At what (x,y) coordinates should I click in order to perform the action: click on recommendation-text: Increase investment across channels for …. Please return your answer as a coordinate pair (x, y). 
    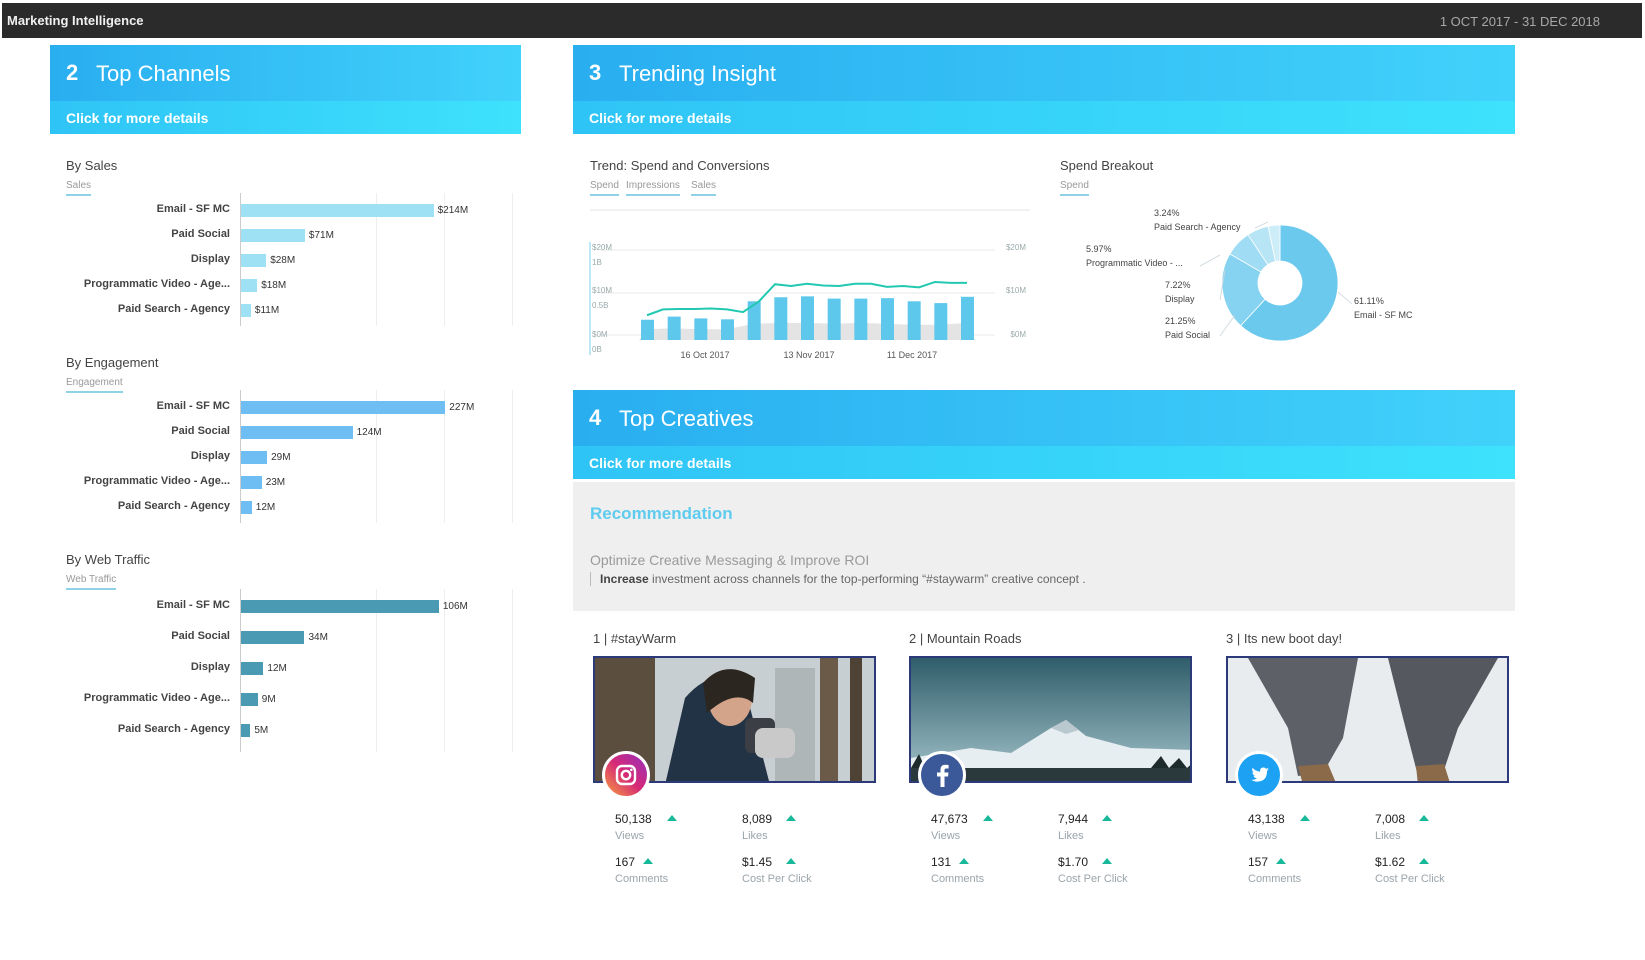
    Looking at the image, I should click on (838, 579).